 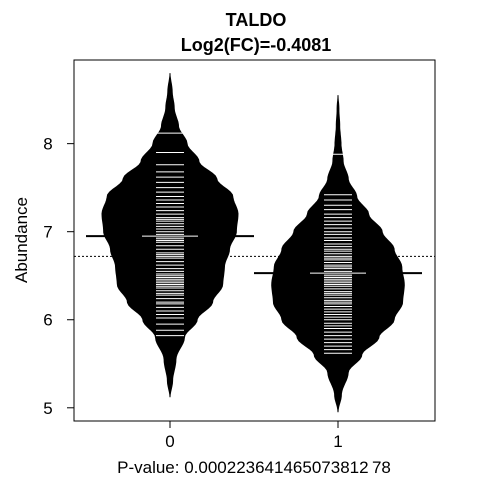 What do you see at coordinates (59, 276) in the screenshot?
I see `y-axis: 5 6 7 8` at bounding box center [59, 276].